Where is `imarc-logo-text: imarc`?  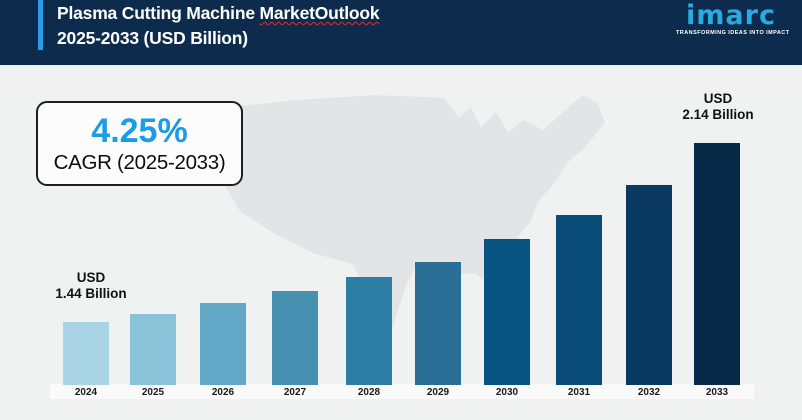 imarc-logo-text: imarc is located at coordinates (731, 15).